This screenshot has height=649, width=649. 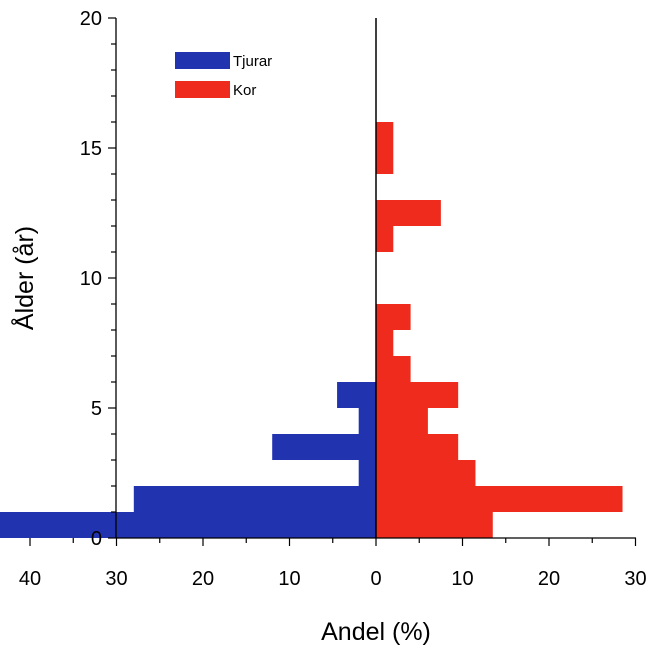 What do you see at coordinates (252, 61) in the screenshot?
I see `legend-label-tjurar: Tjurar` at bounding box center [252, 61].